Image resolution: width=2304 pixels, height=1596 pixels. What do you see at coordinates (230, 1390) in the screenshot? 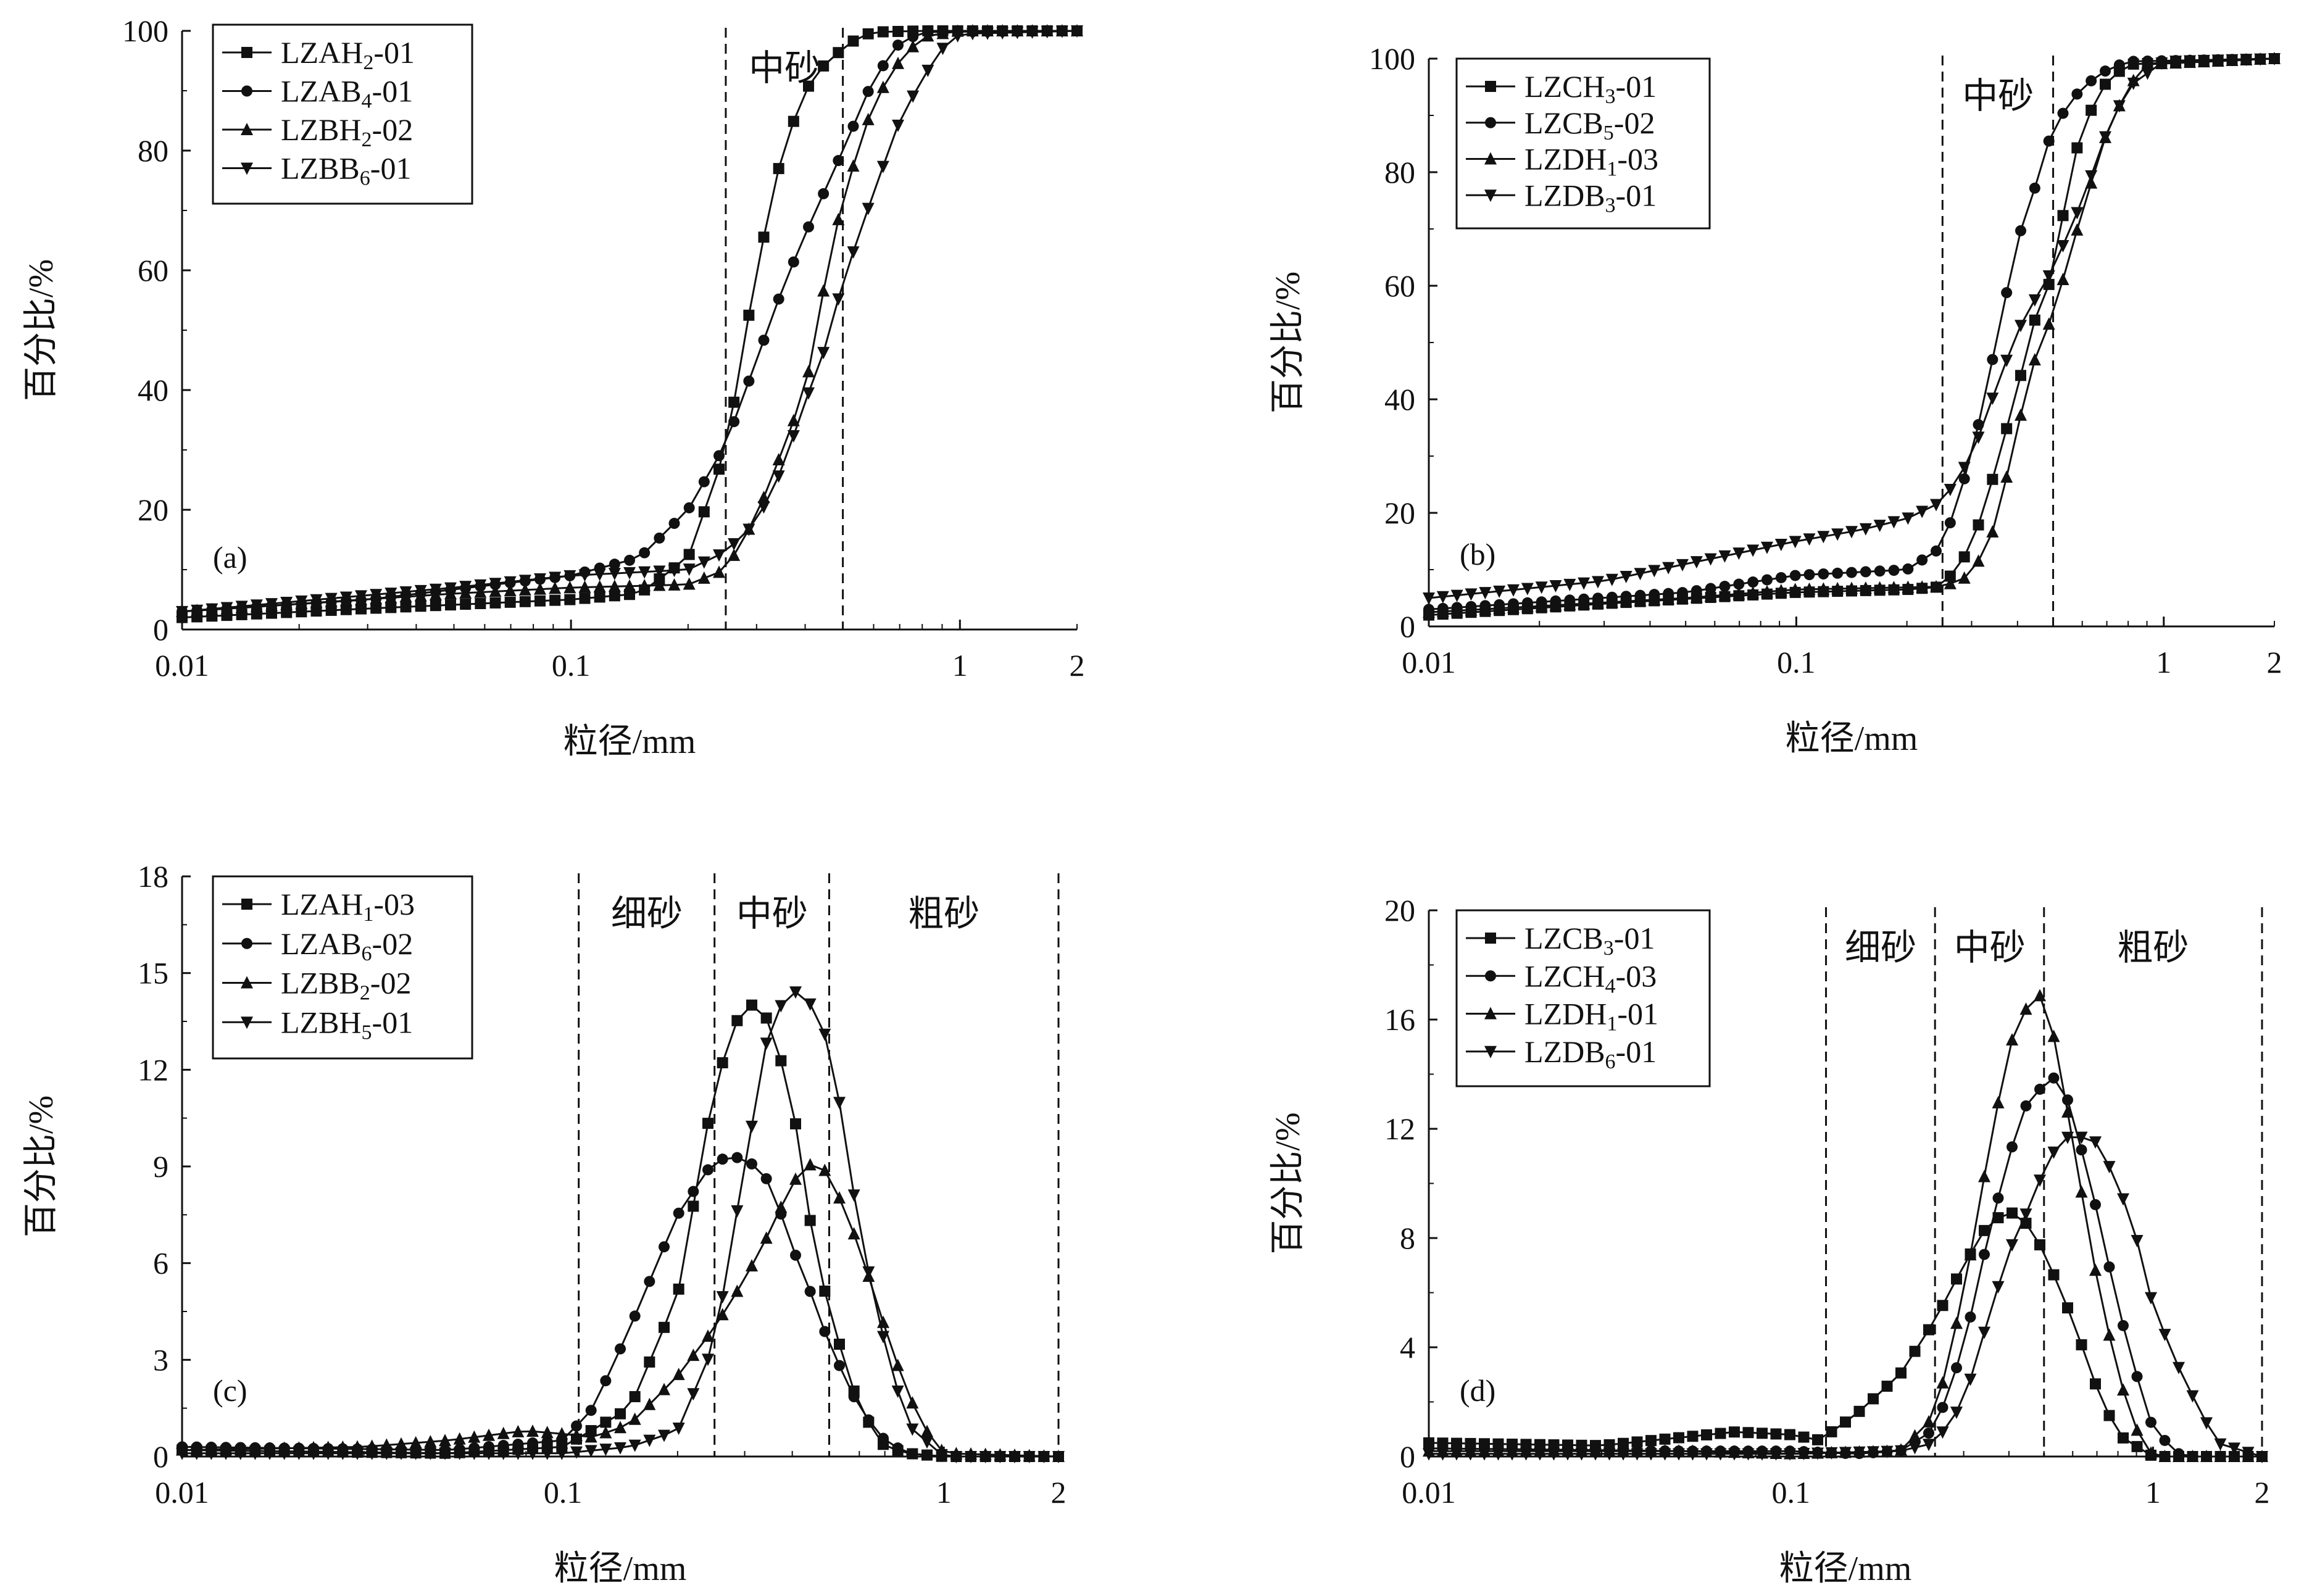
I see `panel-tag: (c)` at bounding box center [230, 1390].